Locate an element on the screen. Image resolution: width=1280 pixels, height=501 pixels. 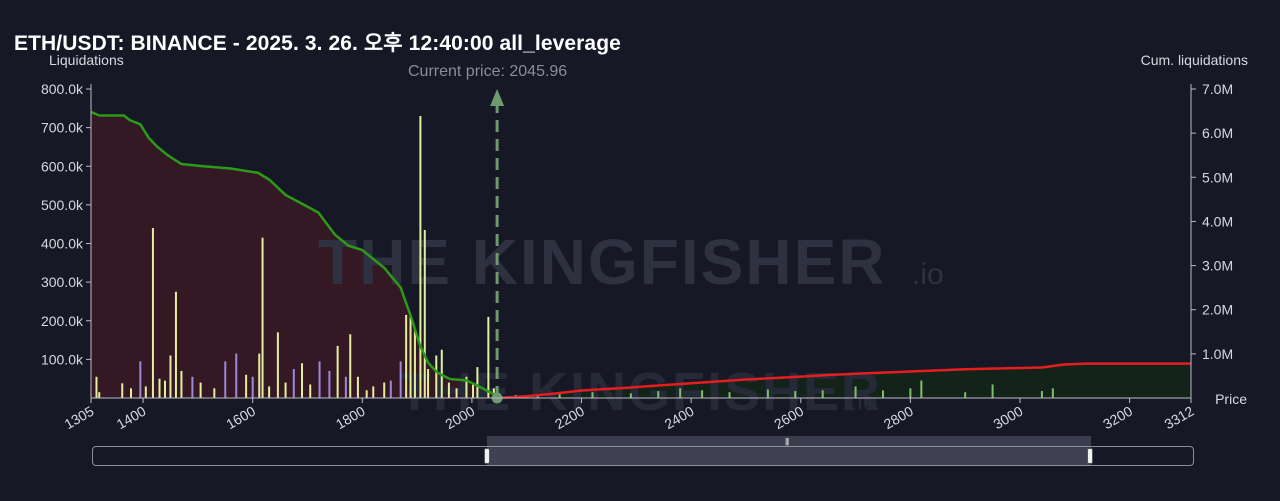
left-tick-label: 400.0k is located at coordinates (62, 244).